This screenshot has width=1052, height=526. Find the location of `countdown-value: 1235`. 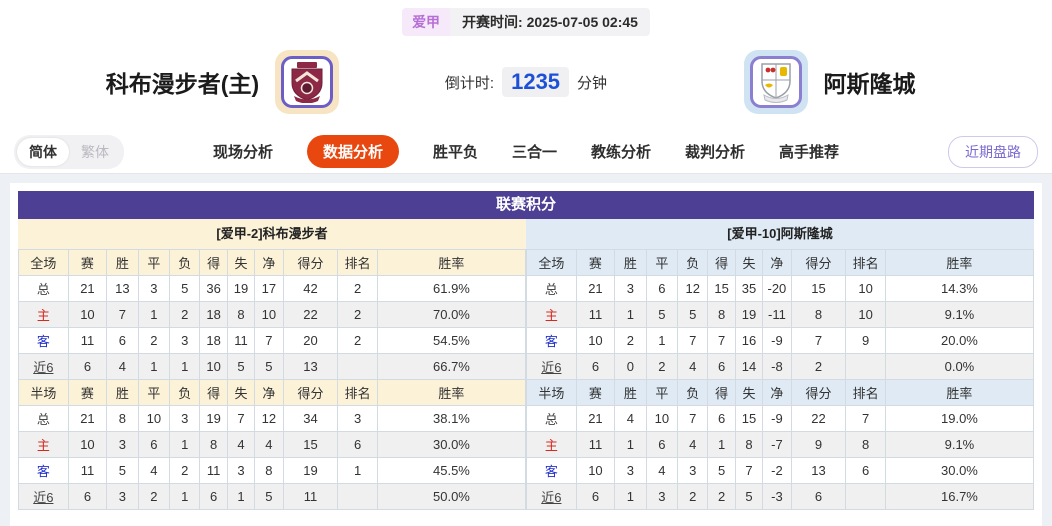

countdown-value: 1235 is located at coordinates (536, 82).